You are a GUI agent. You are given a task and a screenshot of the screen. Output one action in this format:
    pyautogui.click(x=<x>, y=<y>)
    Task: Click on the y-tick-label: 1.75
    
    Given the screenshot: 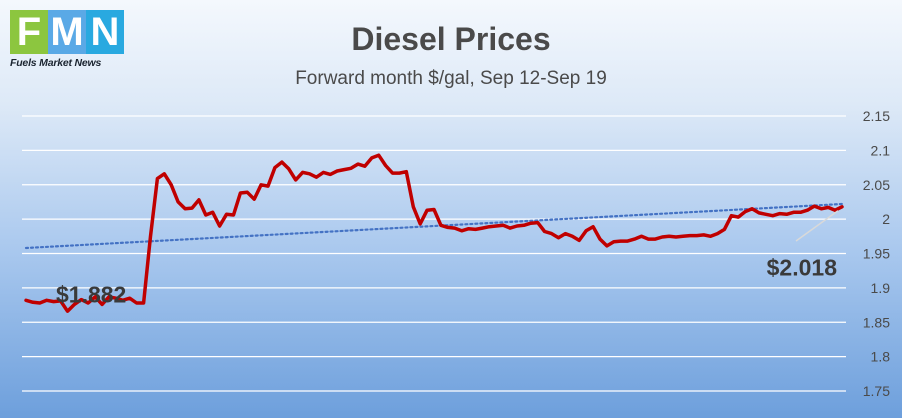 What is the action you would take?
    pyautogui.click(x=876, y=391)
    